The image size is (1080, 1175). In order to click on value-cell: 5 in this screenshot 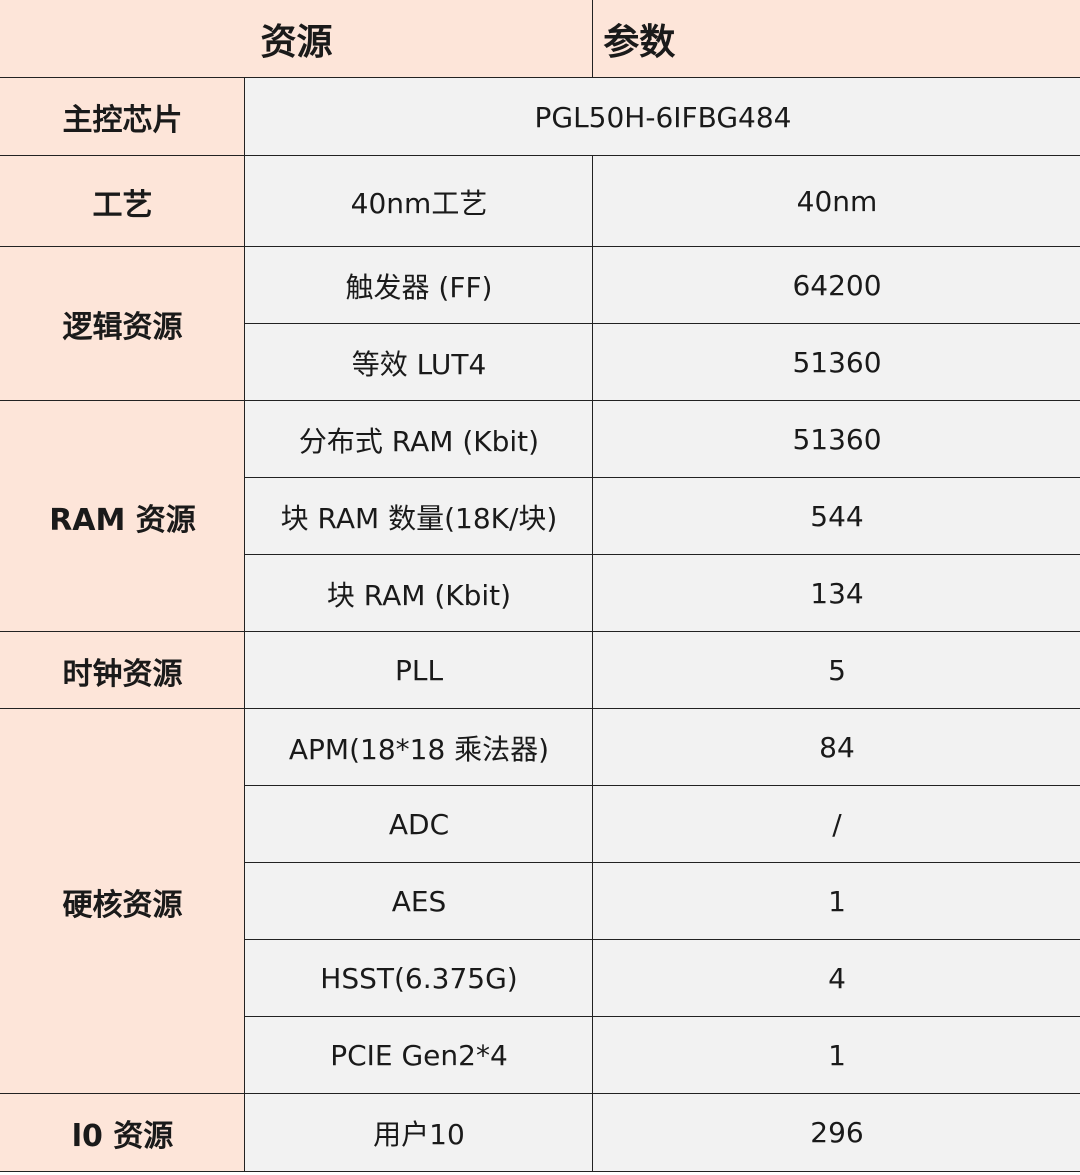, I will do `click(836, 670)`.